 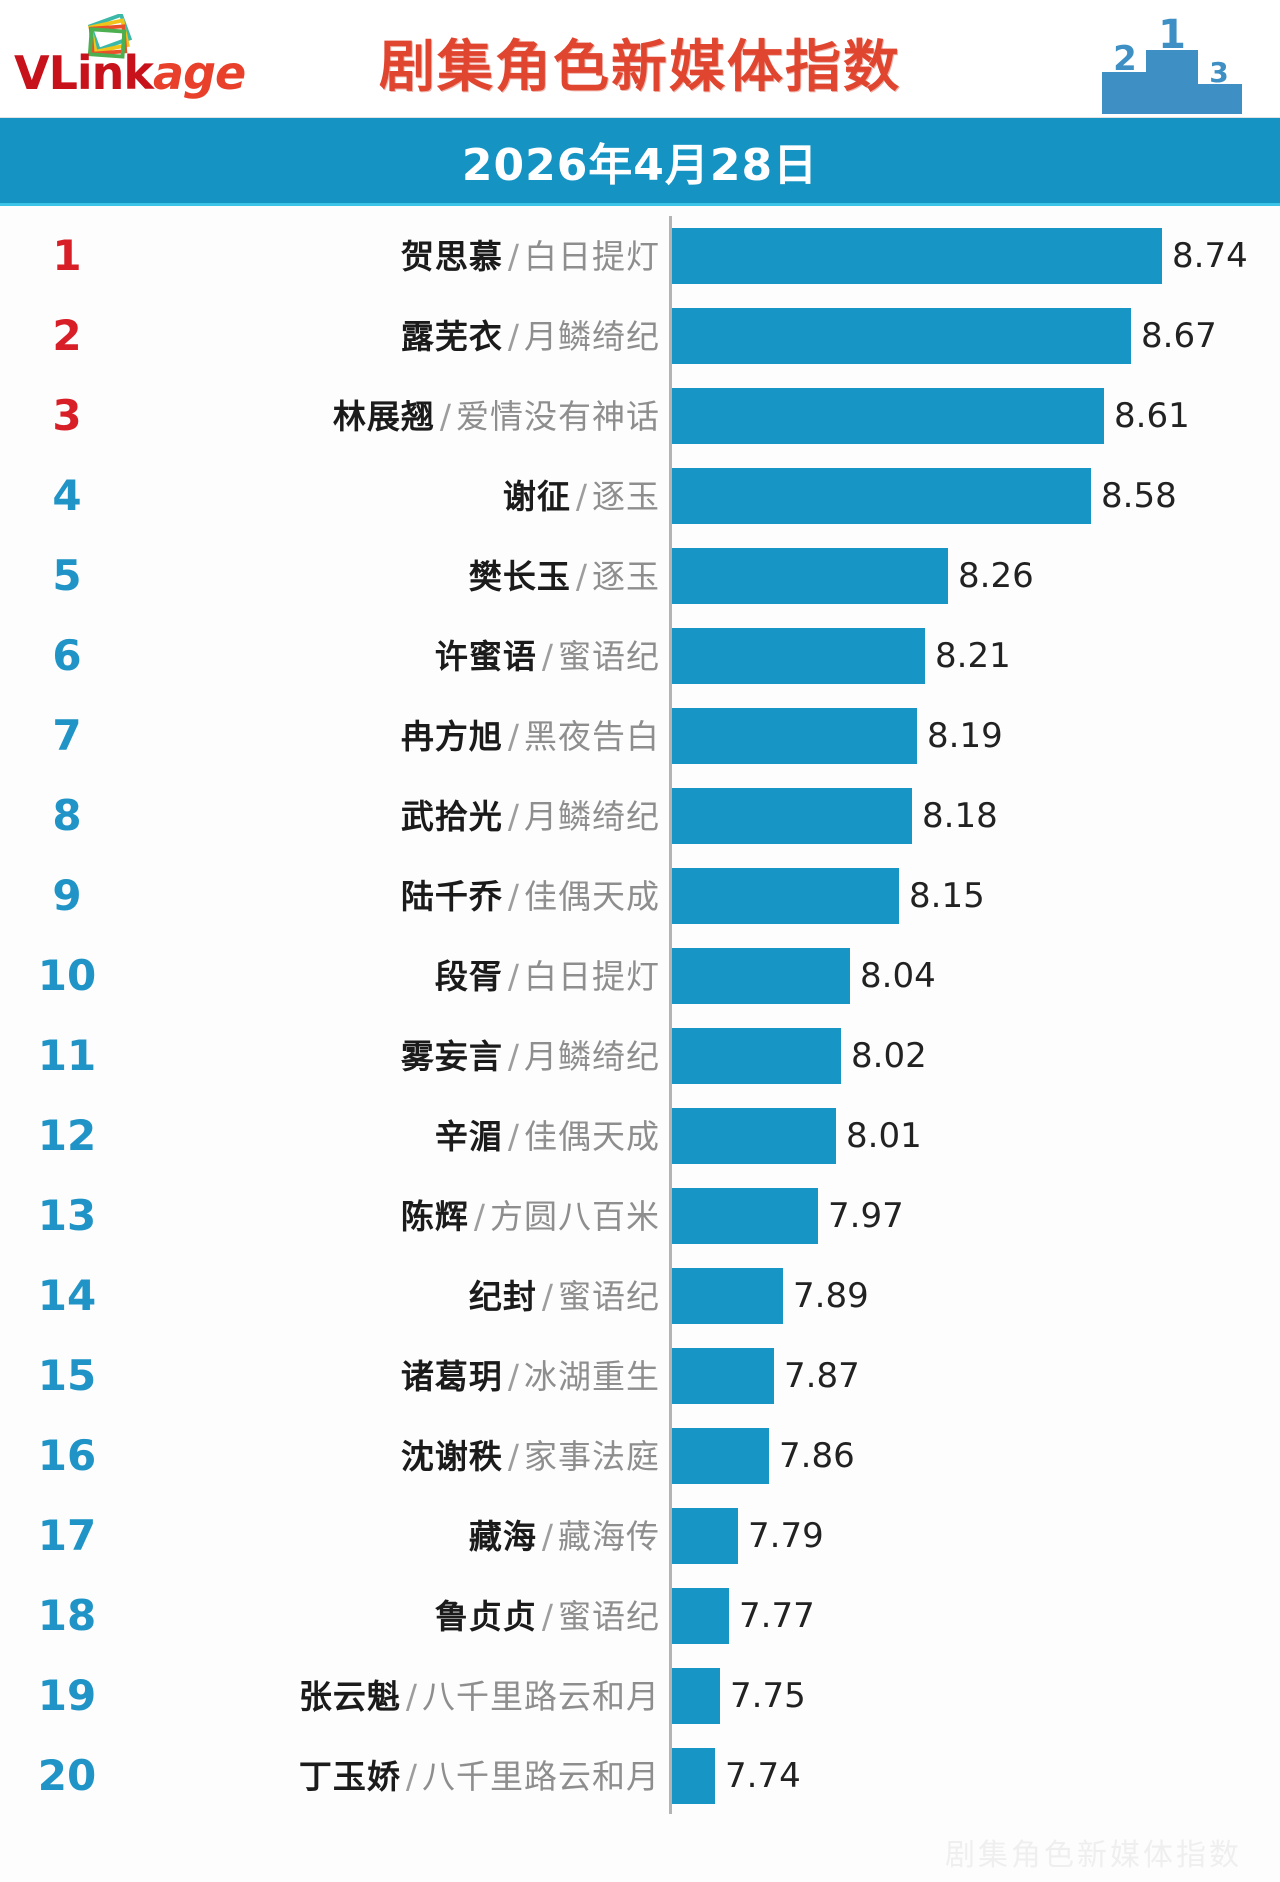 I want to click on character-show-label: 冉方旭 / 黑夜告白, so click(x=390, y=736).